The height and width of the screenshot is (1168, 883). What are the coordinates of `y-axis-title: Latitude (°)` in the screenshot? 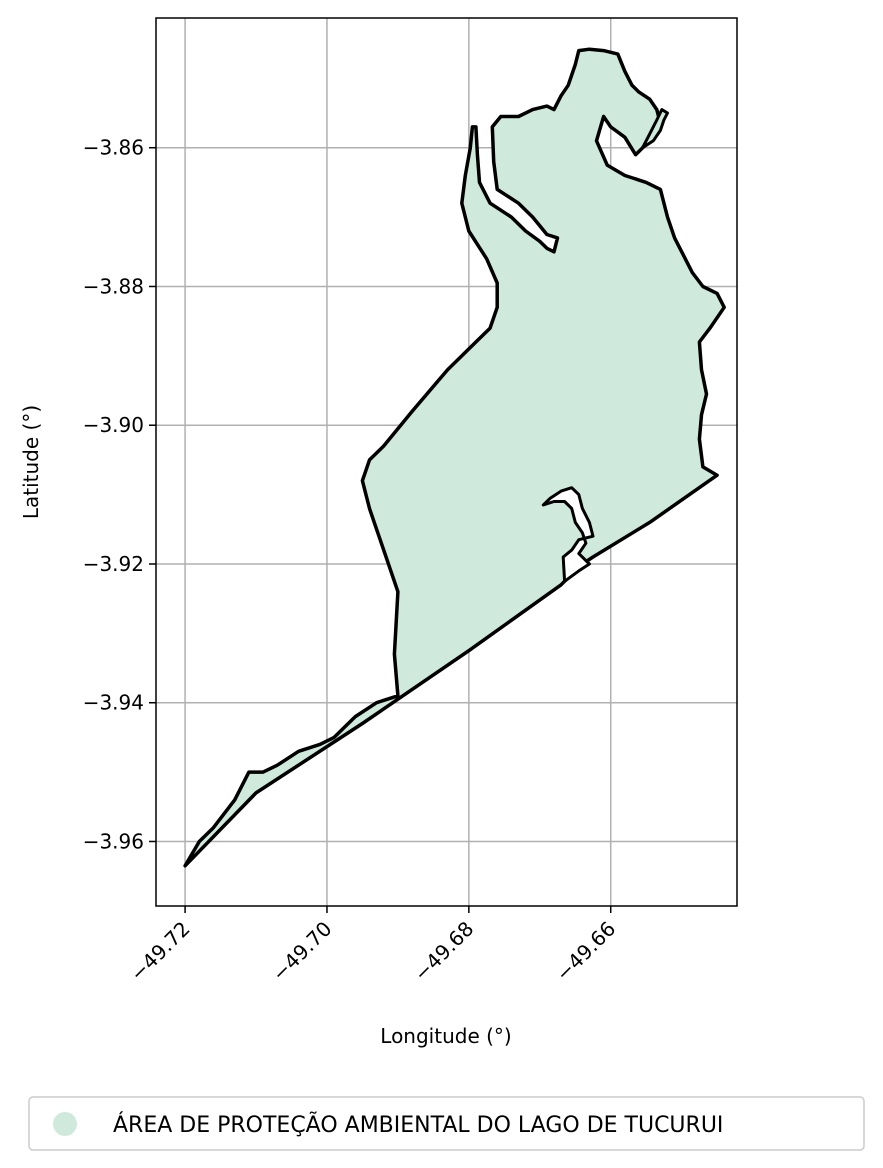 It's located at (31, 462).